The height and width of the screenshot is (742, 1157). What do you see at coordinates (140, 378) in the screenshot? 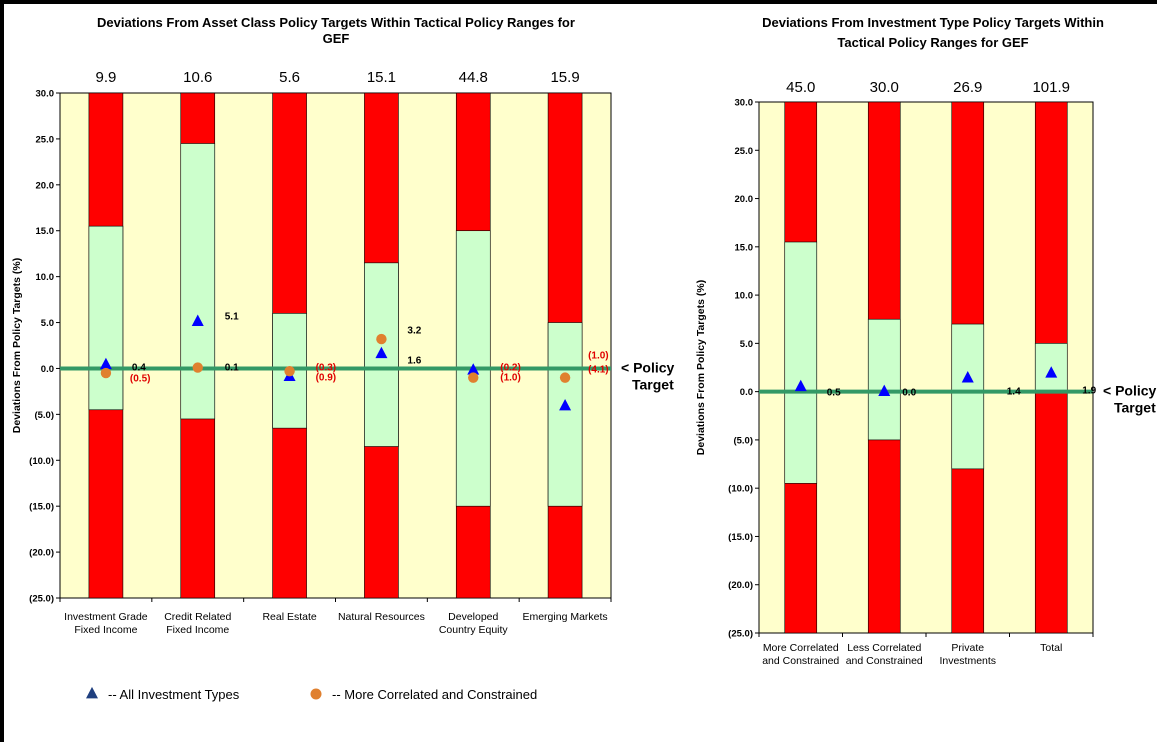
I see `circle-value-label: (0.5)` at bounding box center [140, 378].